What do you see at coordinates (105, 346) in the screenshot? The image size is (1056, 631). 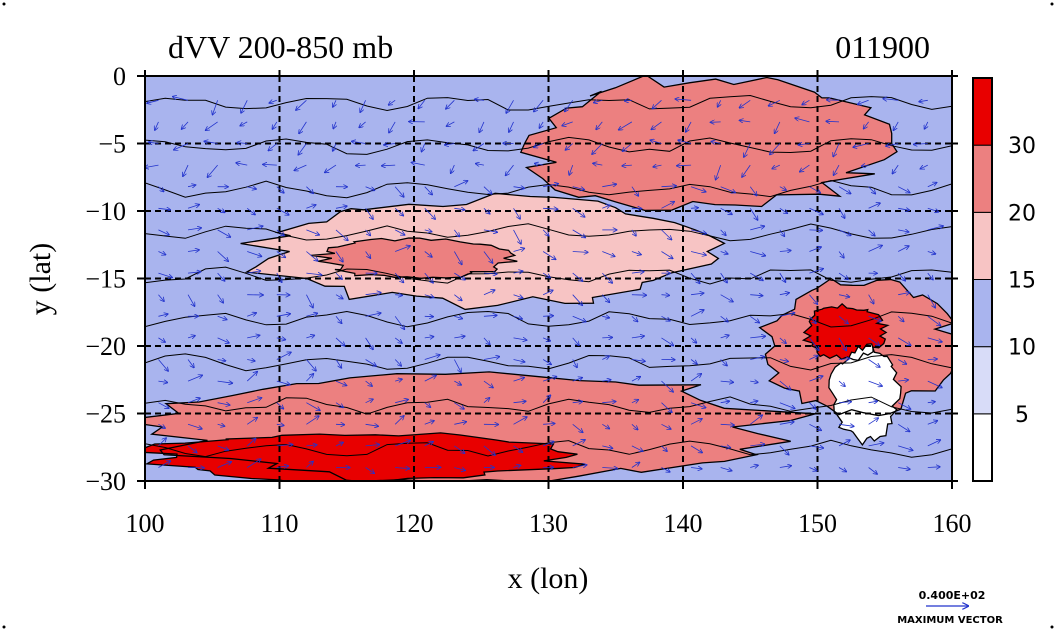 I see `y-tick-label: −20` at bounding box center [105, 346].